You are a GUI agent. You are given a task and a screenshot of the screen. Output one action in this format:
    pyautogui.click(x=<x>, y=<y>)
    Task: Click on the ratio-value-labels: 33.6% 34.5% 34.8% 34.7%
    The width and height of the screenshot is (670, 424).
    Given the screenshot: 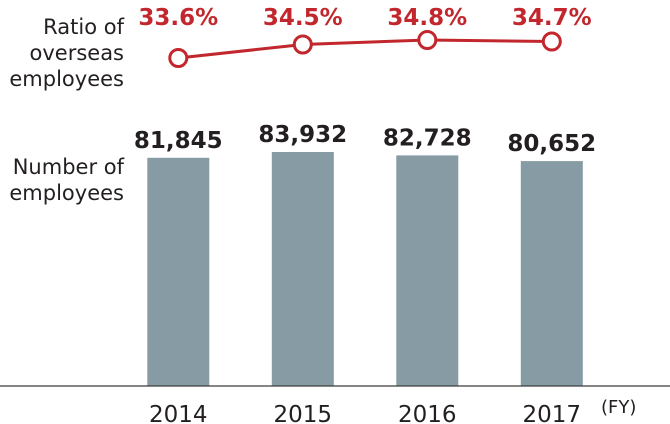 What is the action you would take?
    pyautogui.click(x=364, y=18)
    